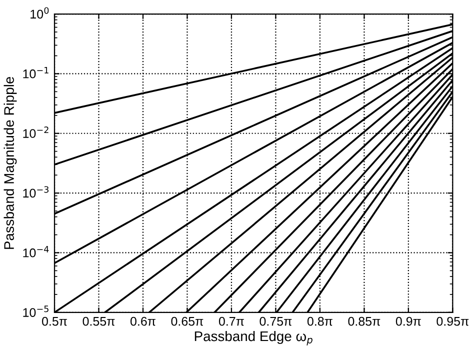 The image size is (474, 351). I want to click on x-axis-title: Passband Edge ω$_{p}$, so click(253, 338).